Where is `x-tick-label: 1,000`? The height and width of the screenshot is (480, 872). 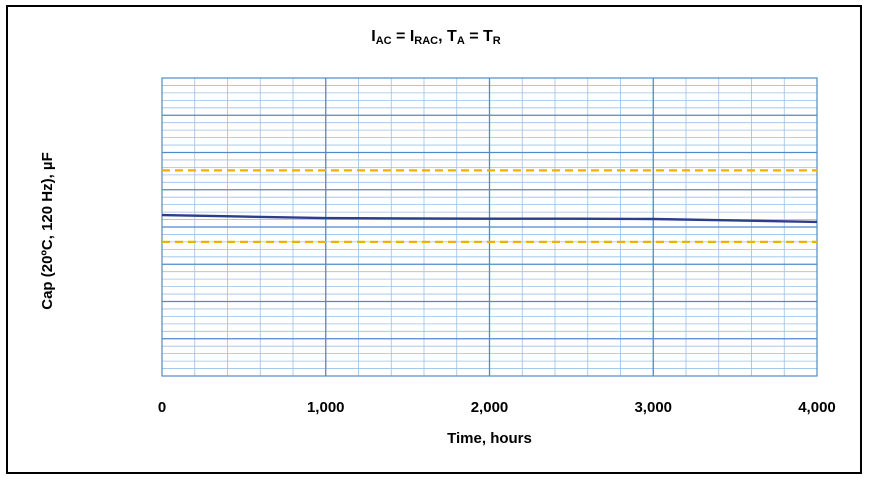
x-tick-label: 1,000 is located at coordinates (326, 407).